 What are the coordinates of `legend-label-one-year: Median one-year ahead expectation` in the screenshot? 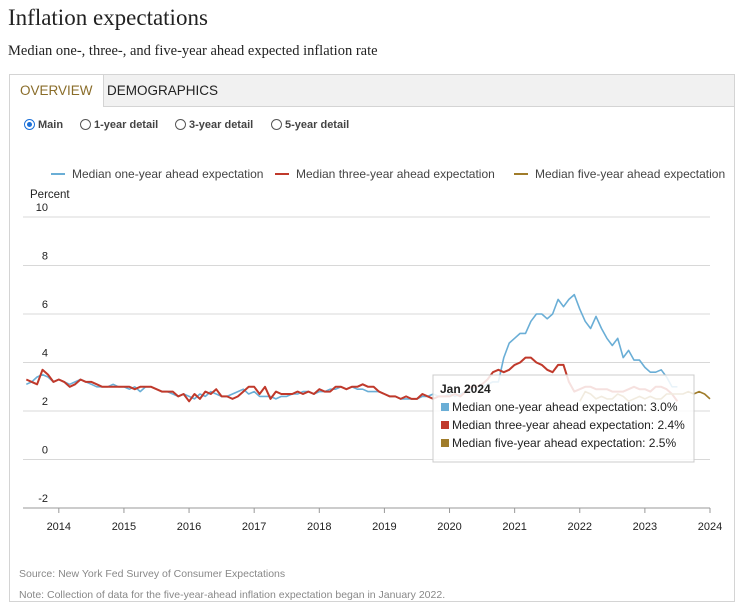 It's located at (167, 174).